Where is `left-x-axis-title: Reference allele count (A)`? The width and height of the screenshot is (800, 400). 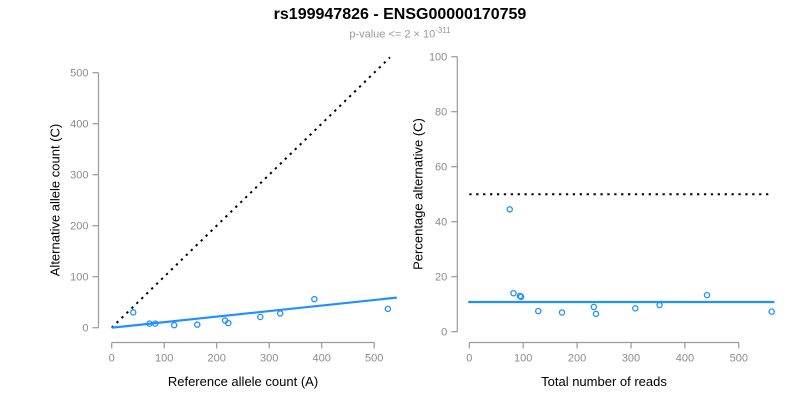
left-x-axis-title: Reference allele count (A) is located at coordinates (243, 381).